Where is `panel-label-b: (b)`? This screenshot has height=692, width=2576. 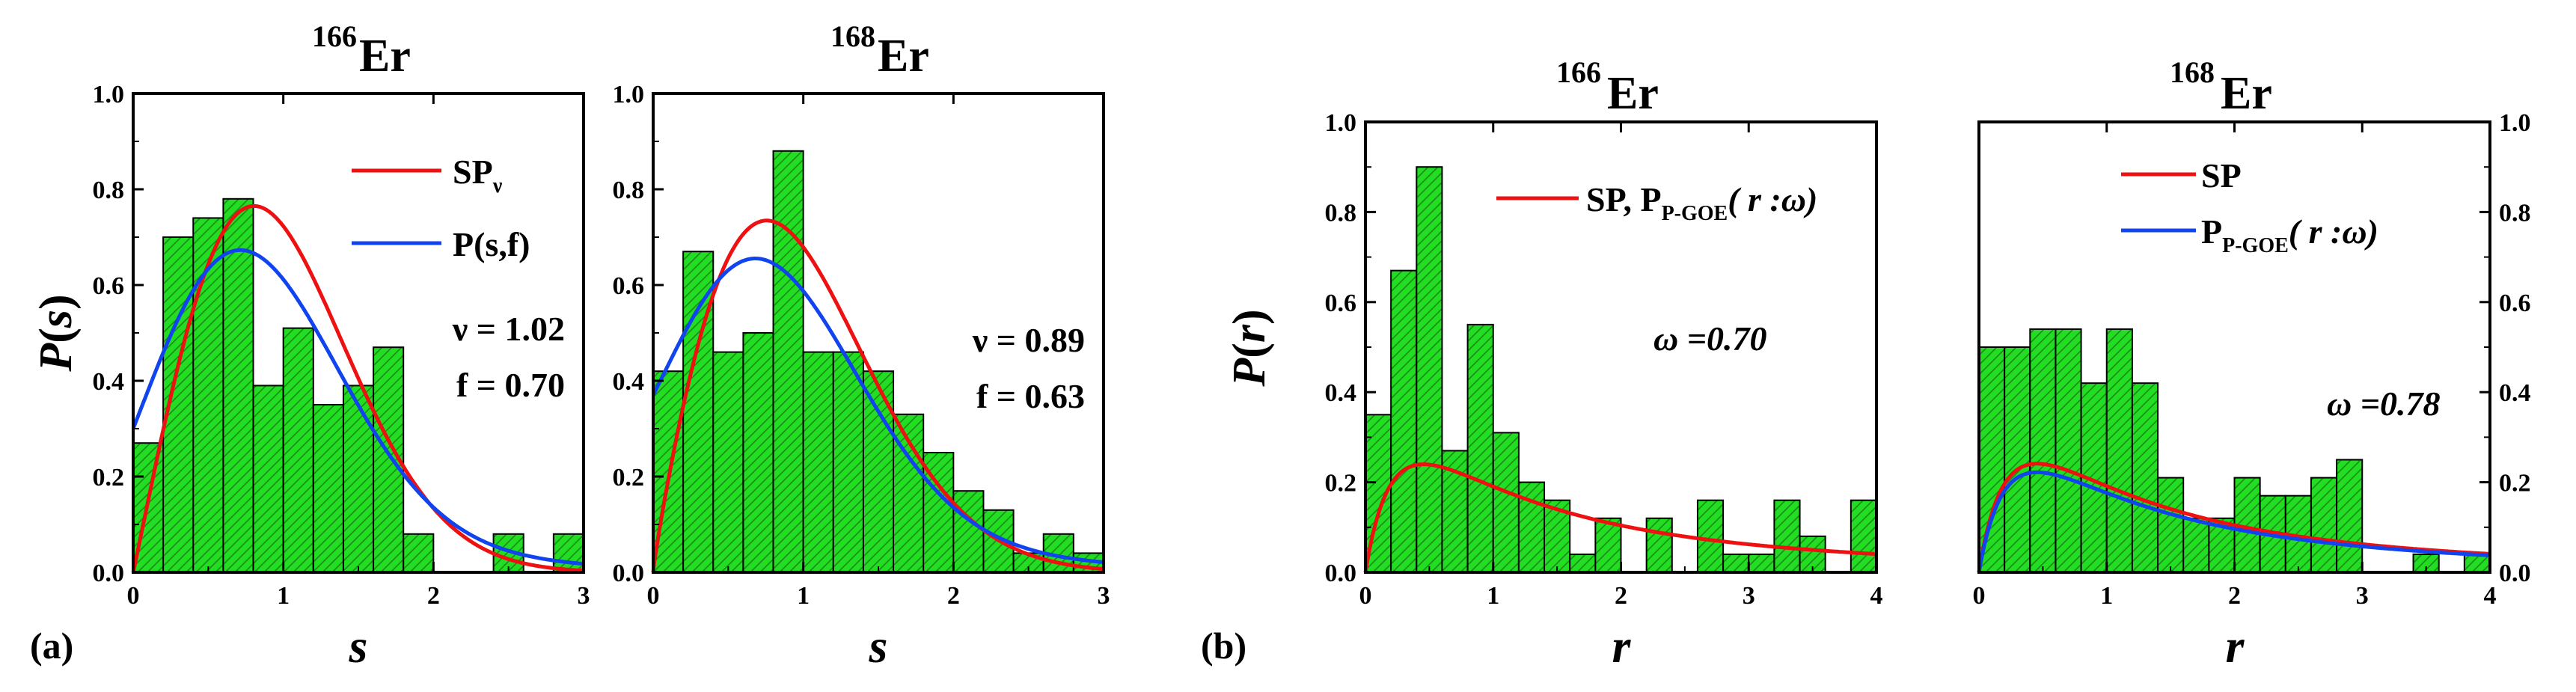 panel-label-b: (b) is located at coordinates (1223, 646).